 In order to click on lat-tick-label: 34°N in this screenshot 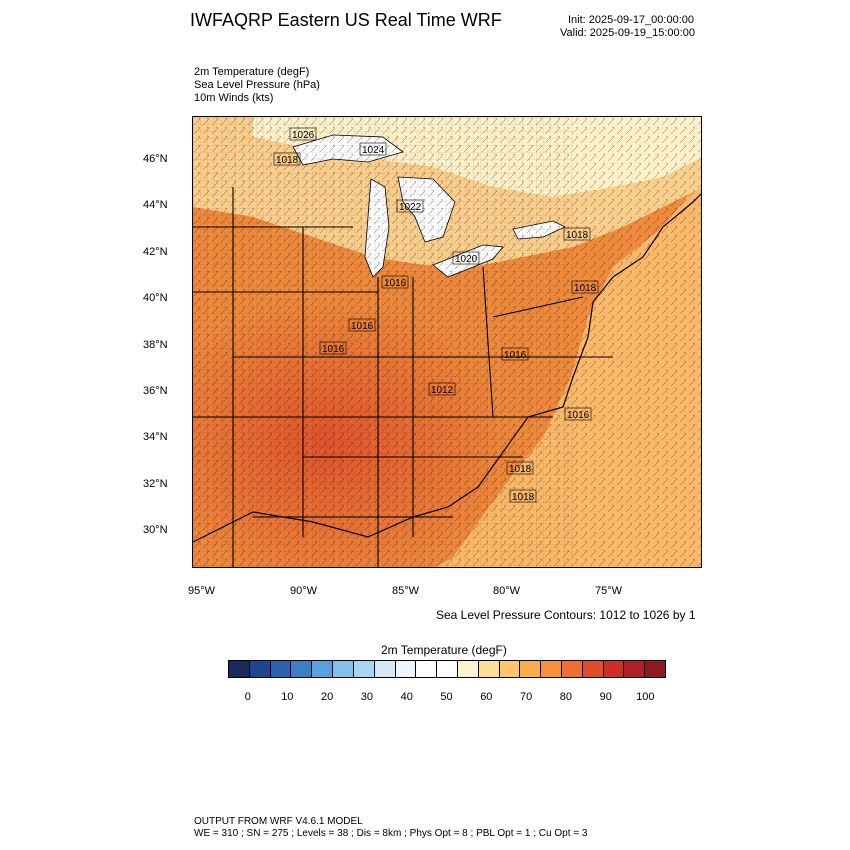, I will do `click(155, 437)`.